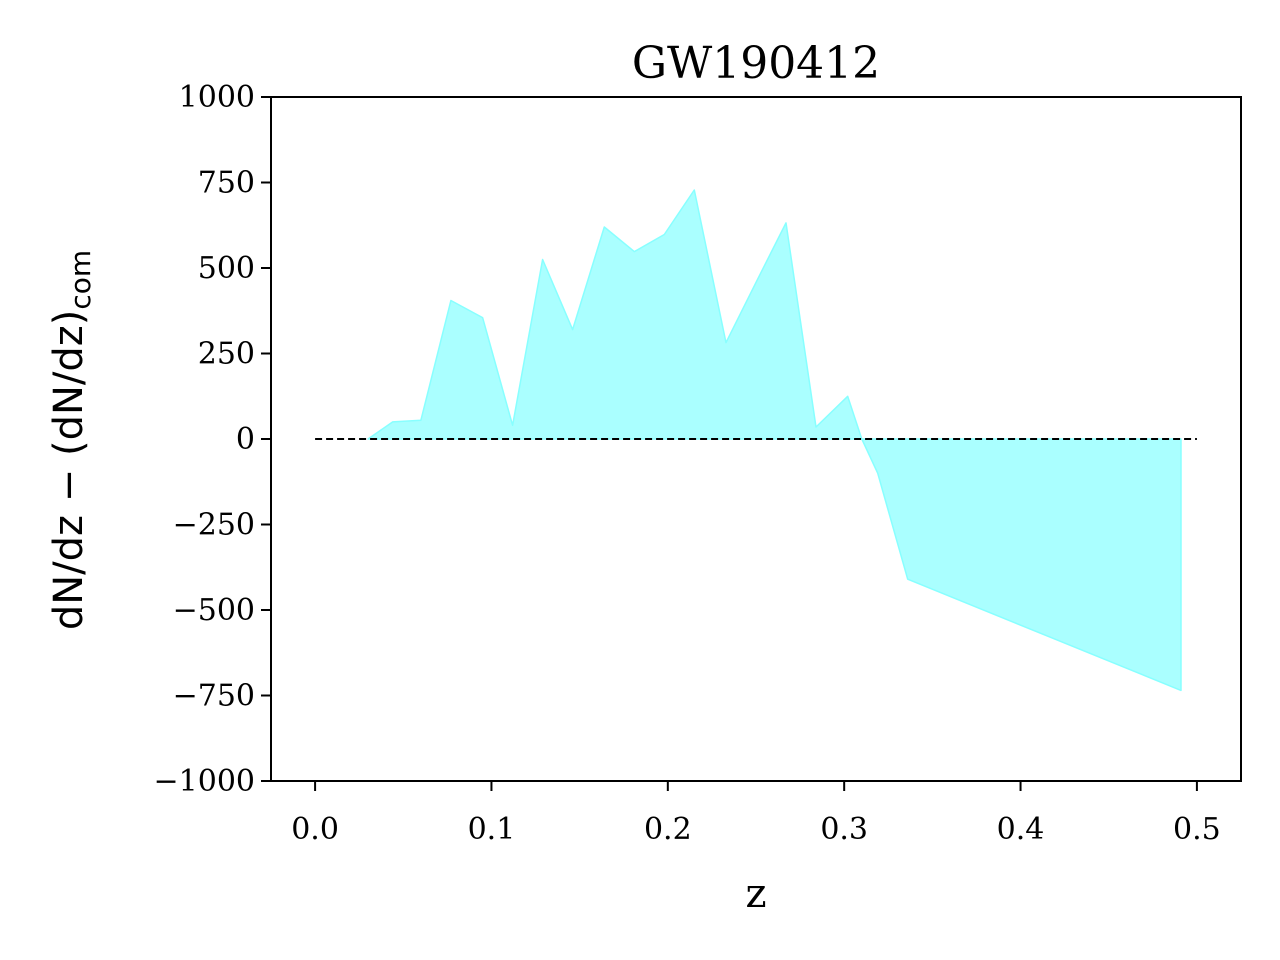  What do you see at coordinates (756, 63) in the screenshot?
I see `chart-title: GW190412` at bounding box center [756, 63].